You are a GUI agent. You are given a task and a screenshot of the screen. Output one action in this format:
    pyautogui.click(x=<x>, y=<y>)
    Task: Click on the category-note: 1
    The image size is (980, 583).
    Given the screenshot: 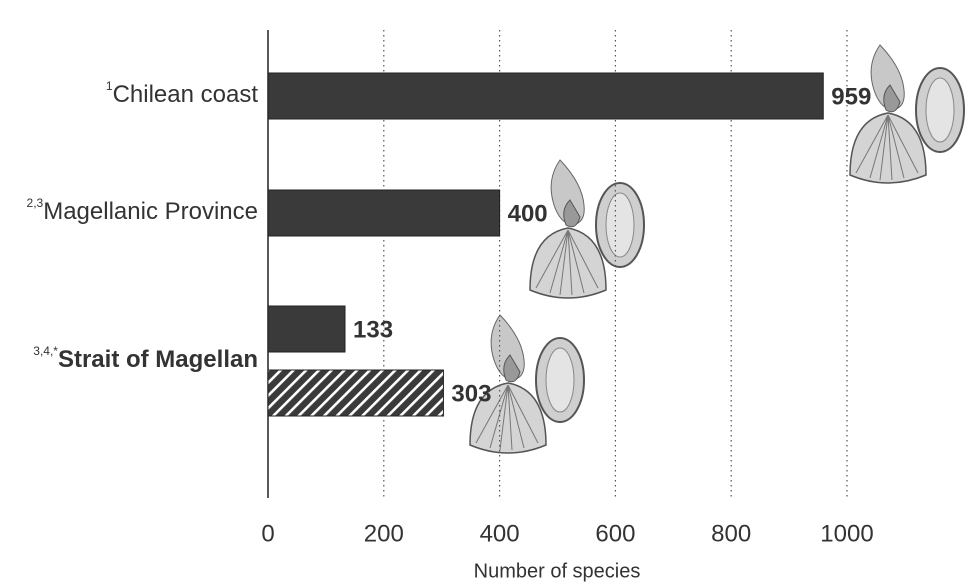 What is the action you would take?
    pyautogui.click(x=109, y=86)
    